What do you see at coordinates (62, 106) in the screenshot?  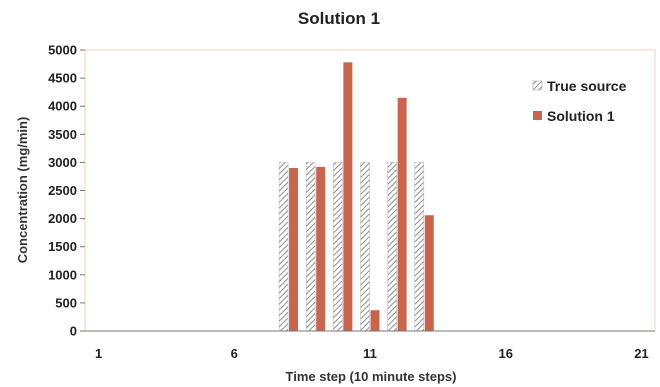 I see `y-tick-label: 4000` at bounding box center [62, 106].